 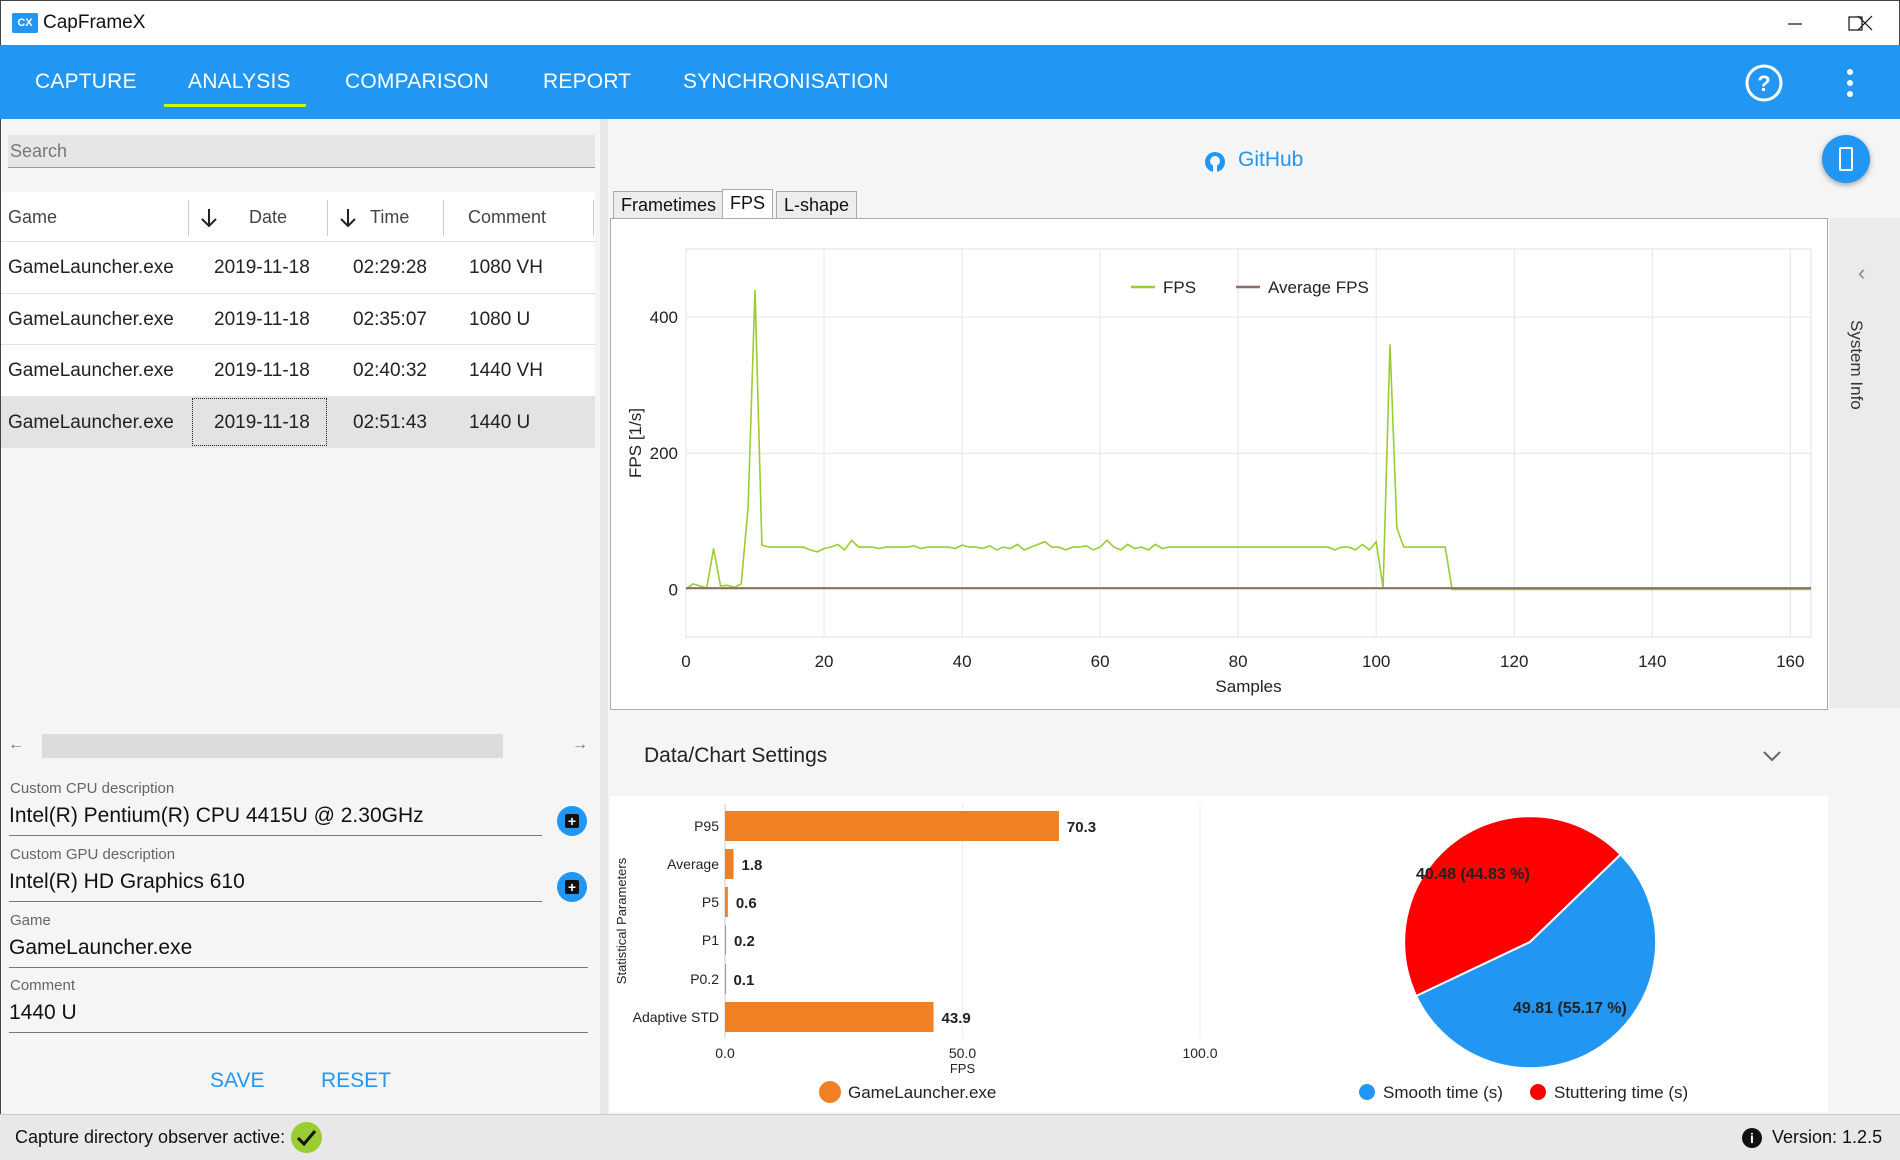 I want to click on minimize-icon, so click(x=1795, y=24).